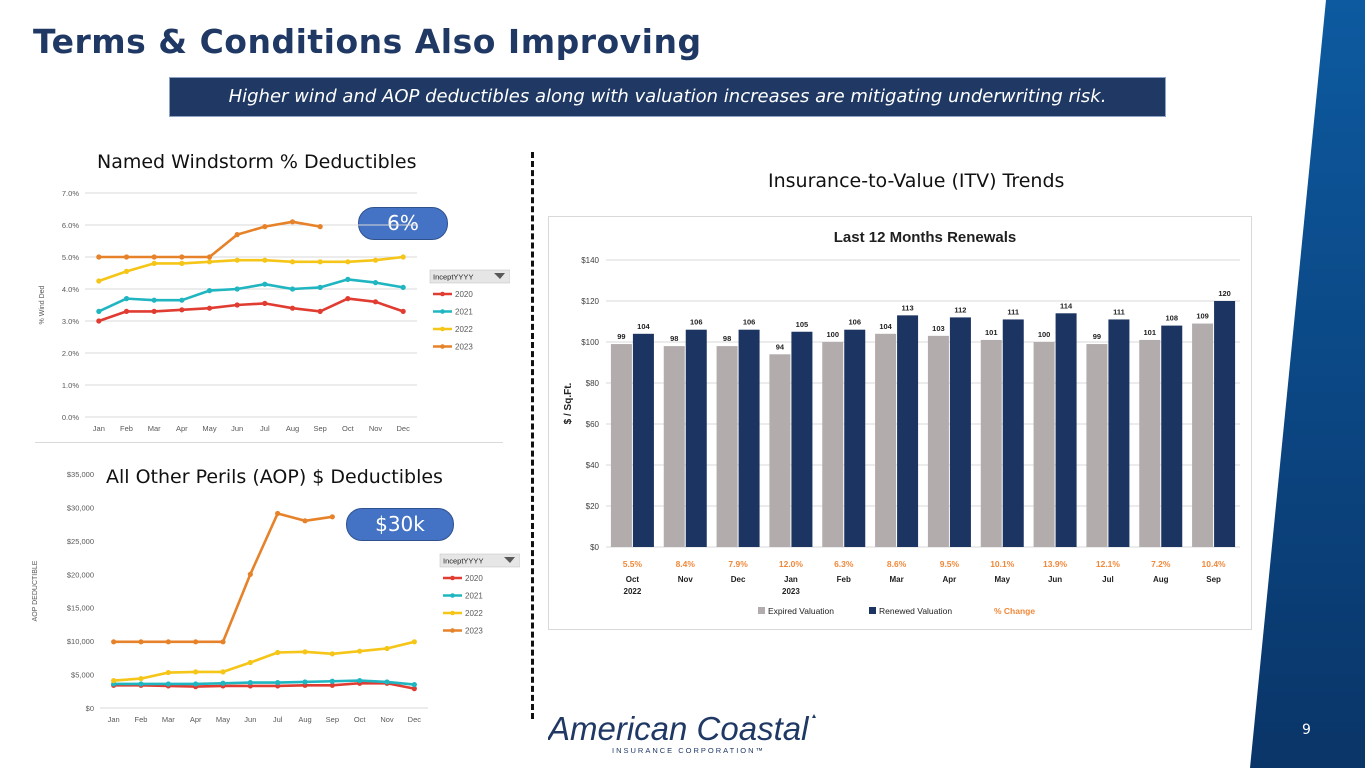 This screenshot has height=772, width=1365. What do you see at coordinates (442, 346) in the screenshot?
I see `wind-legend-marker-2023` at bounding box center [442, 346].